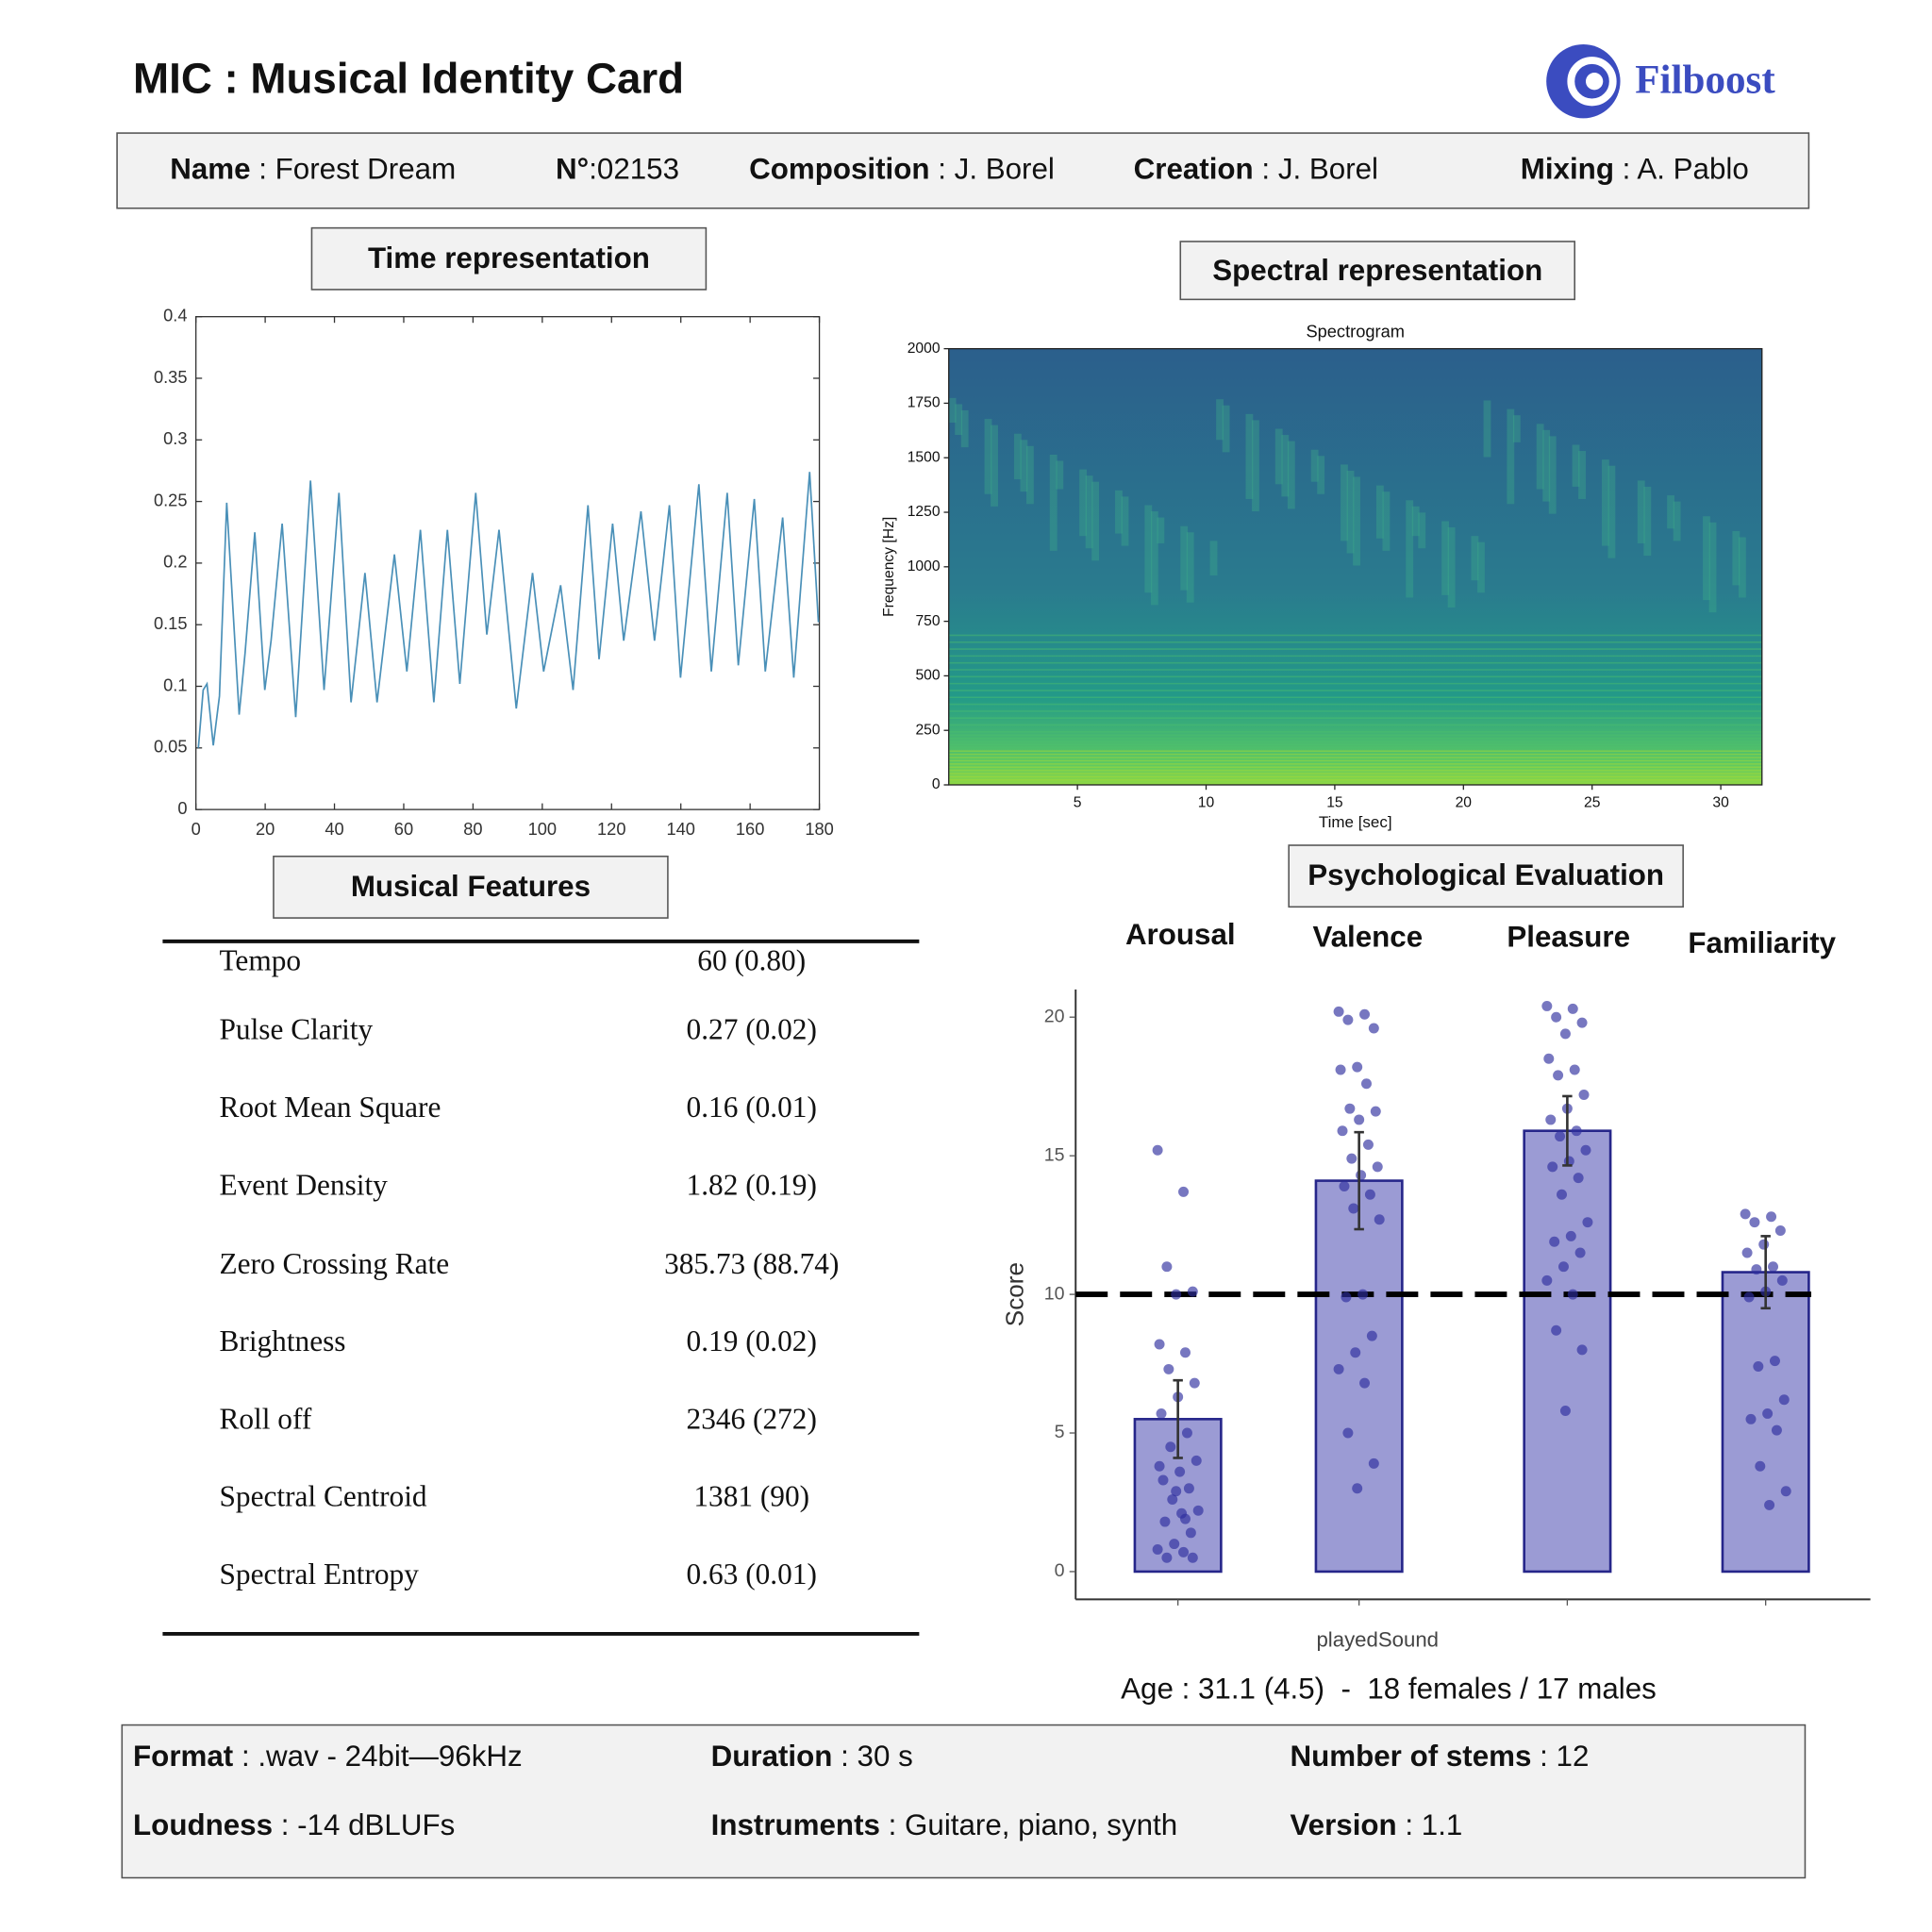 The width and height of the screenshot is (1932, 1932). I want to click on feature-name: Zero Crossing Rate, so click(334, 1263).